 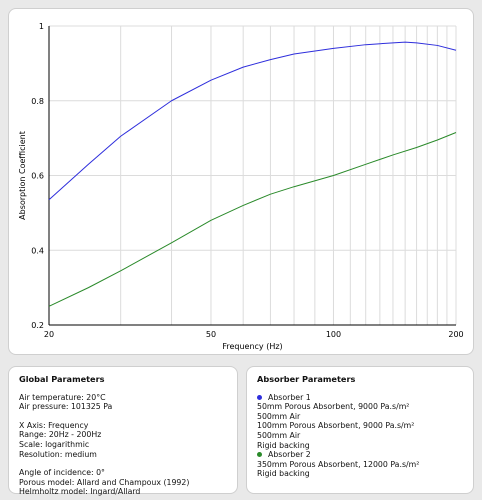 What do you see at coordinates (259, 397) in the screenshot?
I see `absorber-1-legend-dot` at bounding box center [259, 397].